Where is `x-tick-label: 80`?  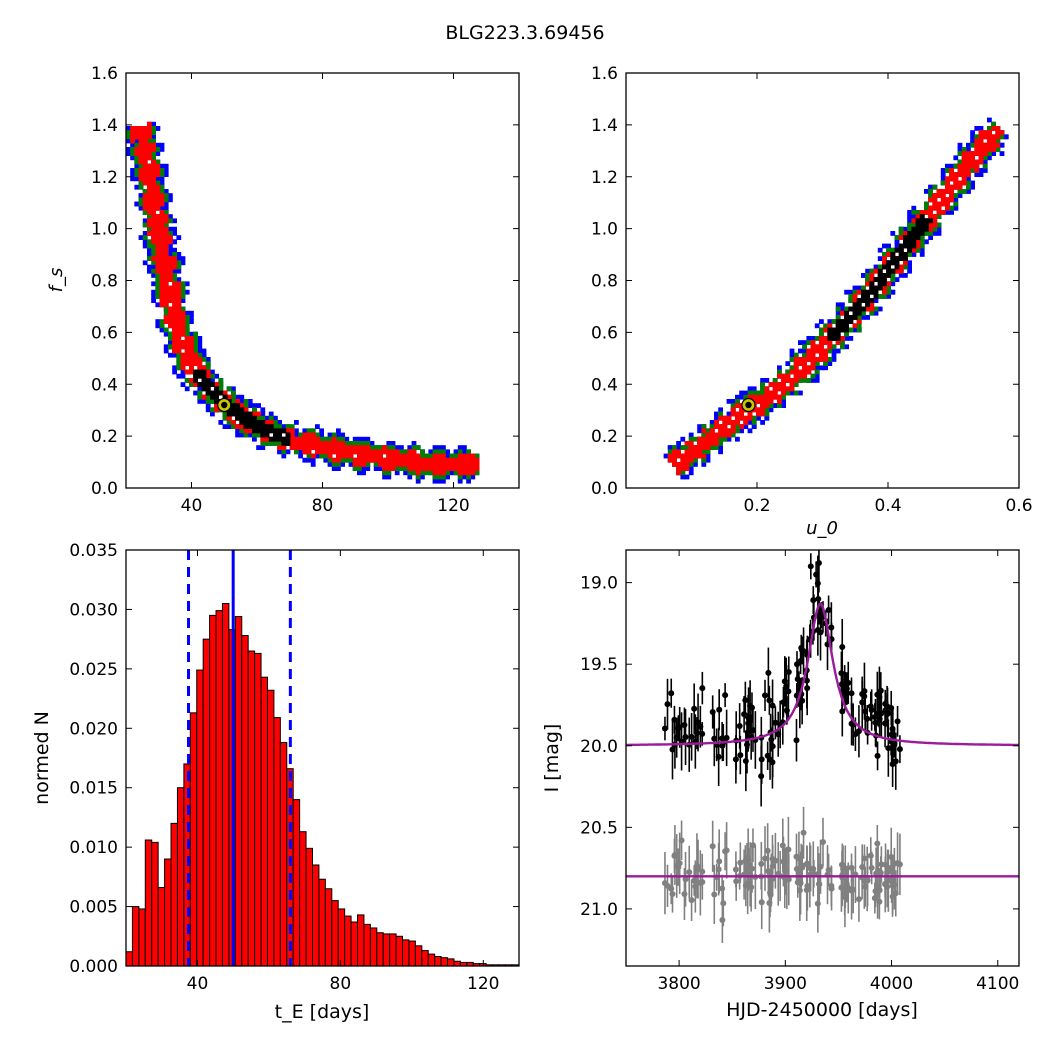 x-tick-label: 80 is located at coordinates (341, 984).